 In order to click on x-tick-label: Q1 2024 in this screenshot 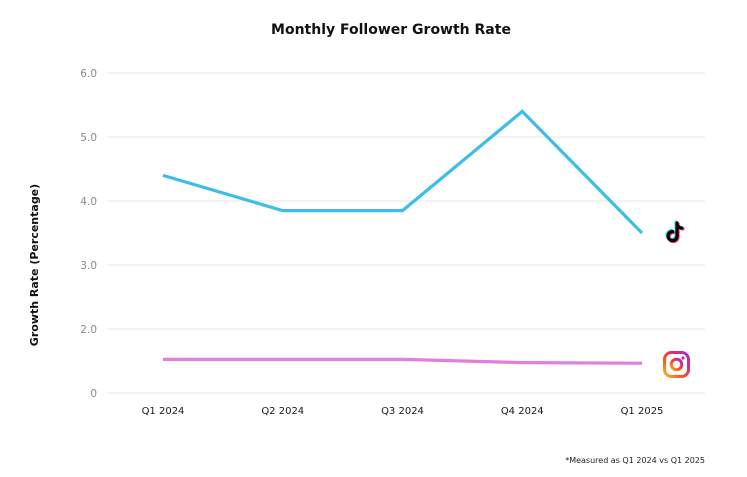, I will do `click(163, 411)`.